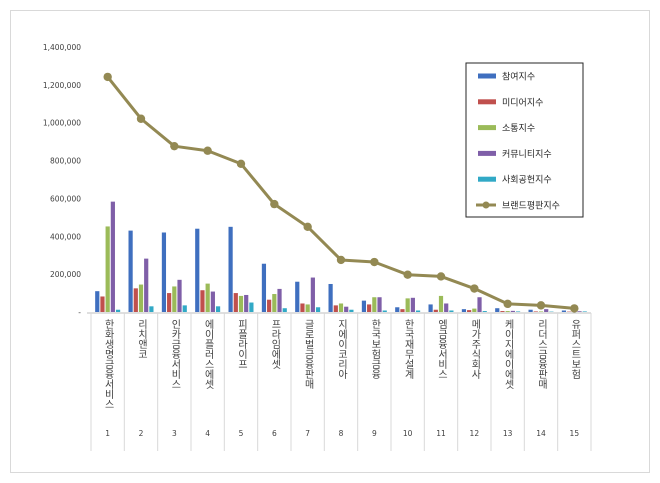 The image size is (660, 483). Describe the element at coordinates (442, 349) in the screenshot. I see `category-label: 엠금융서비스` at that location.